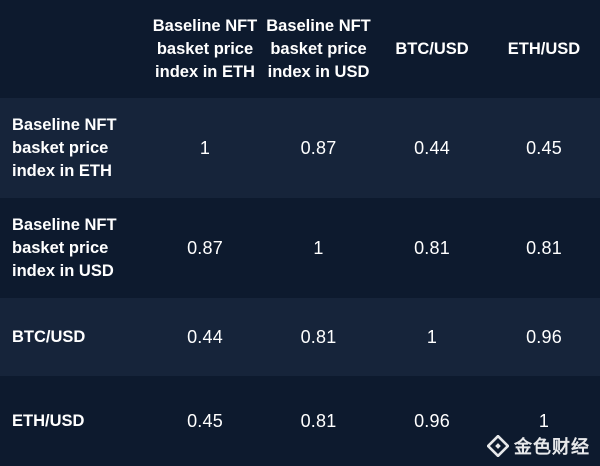 The height and width of the screenshot is (466, 600). Describe the element at coordinates (552, 447) in the screenshot. I see `watermark-text: 金色财经` at that location.